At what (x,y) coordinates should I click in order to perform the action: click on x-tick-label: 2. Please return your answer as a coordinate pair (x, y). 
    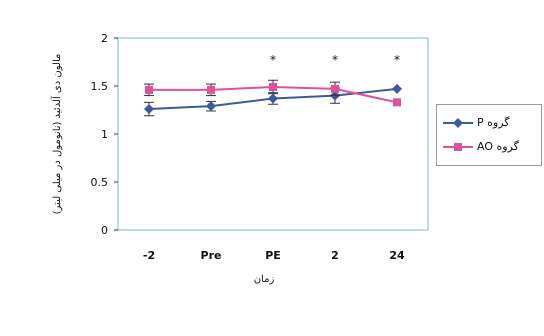
    Looking at the image, I should click on (335, 255).